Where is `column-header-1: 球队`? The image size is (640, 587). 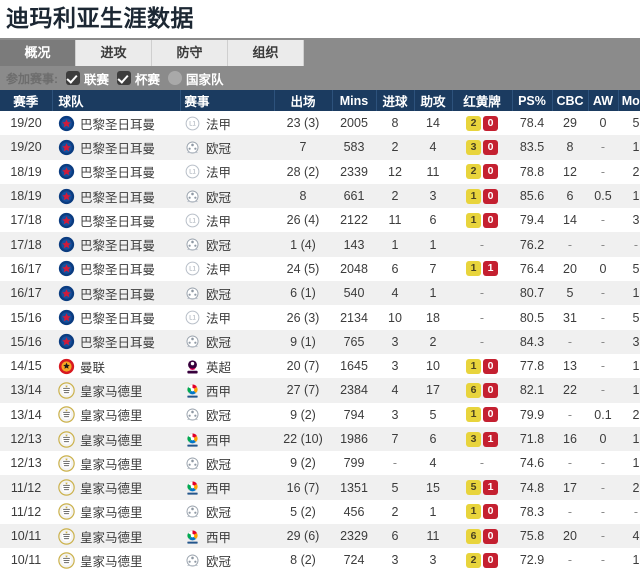
column-header-1: 球队 is located at coordinates (116, 100).